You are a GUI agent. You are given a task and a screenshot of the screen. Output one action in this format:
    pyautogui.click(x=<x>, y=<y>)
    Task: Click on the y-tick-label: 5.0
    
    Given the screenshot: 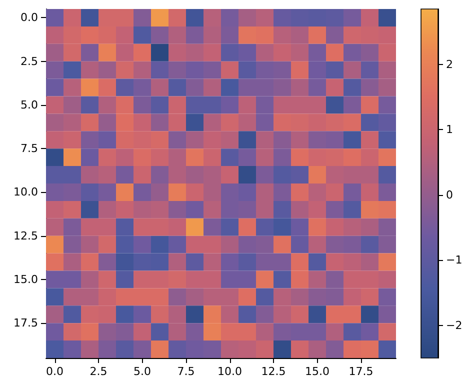 What is the action you would take?
    pyautogui.click(x=29, y=105)
    